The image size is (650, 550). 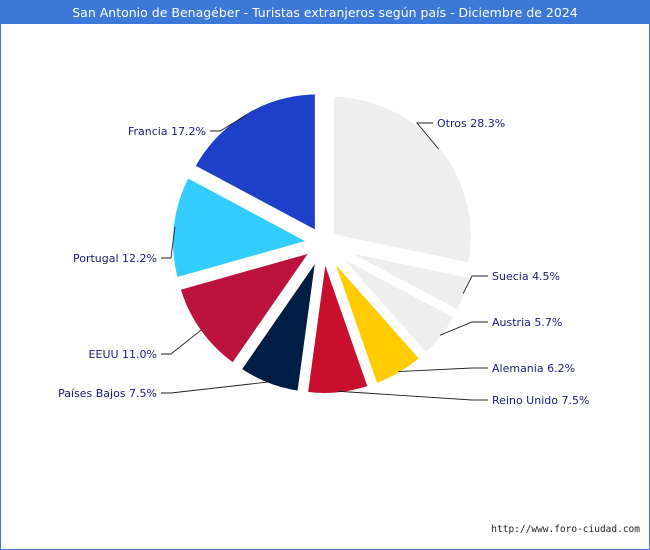 I want to click on pie-slice-francia, so click(x=254, y=164).